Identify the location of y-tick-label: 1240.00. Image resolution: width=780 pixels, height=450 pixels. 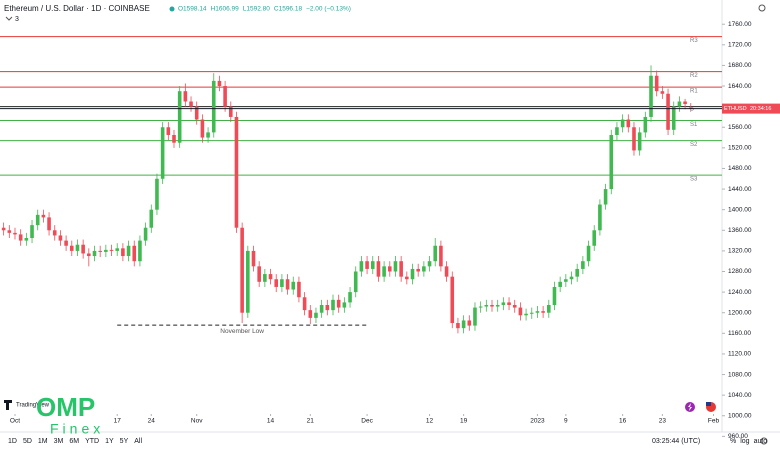
(740, 292).